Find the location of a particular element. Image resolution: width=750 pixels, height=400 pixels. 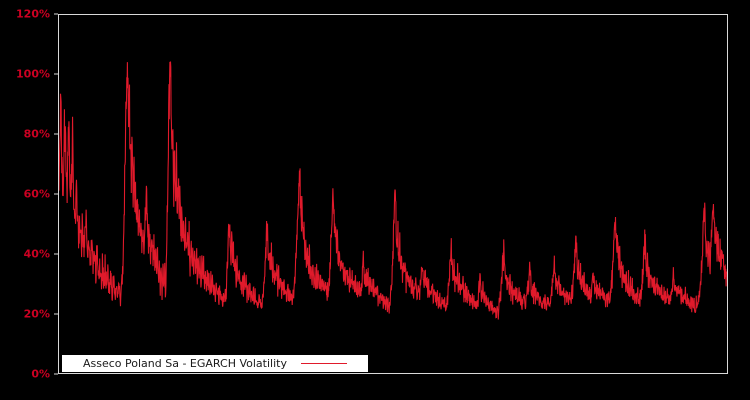

y-axis-tick-label: 40% is located at coordinates (36, 254).